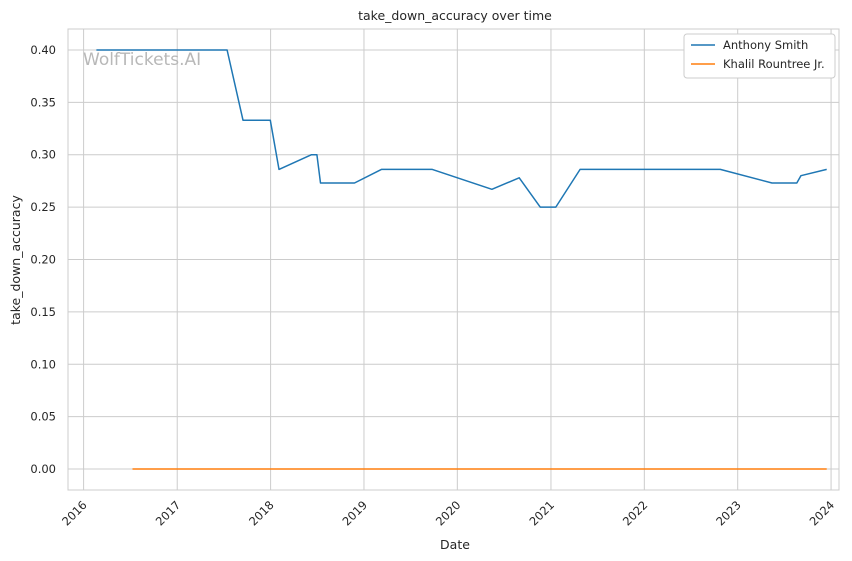  What do you see at coordinates (822, 513) in the screenshot?
I see `x-tick-label: 2024` at bounding box center [822, 513].